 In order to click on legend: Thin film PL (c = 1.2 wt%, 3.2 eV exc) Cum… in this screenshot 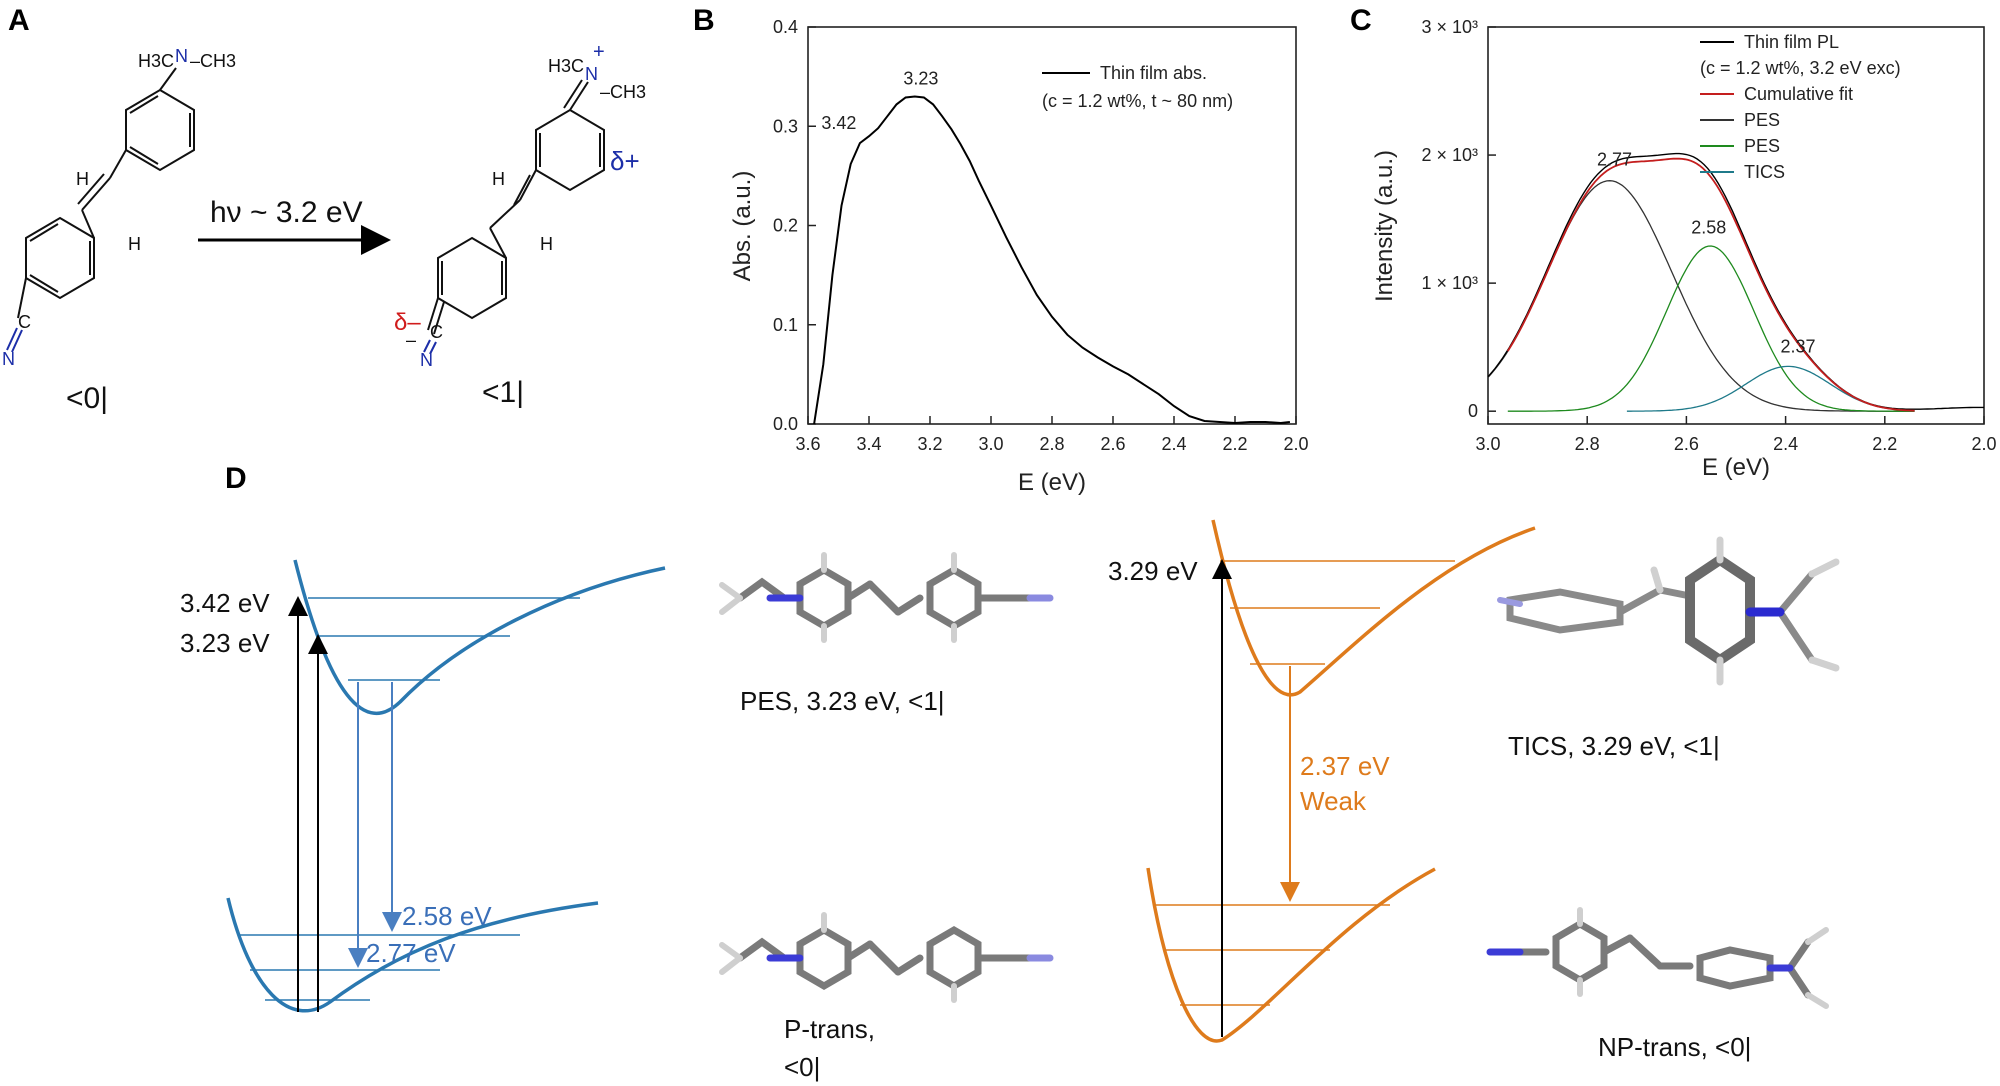, I will do `click(1800, 107)`.